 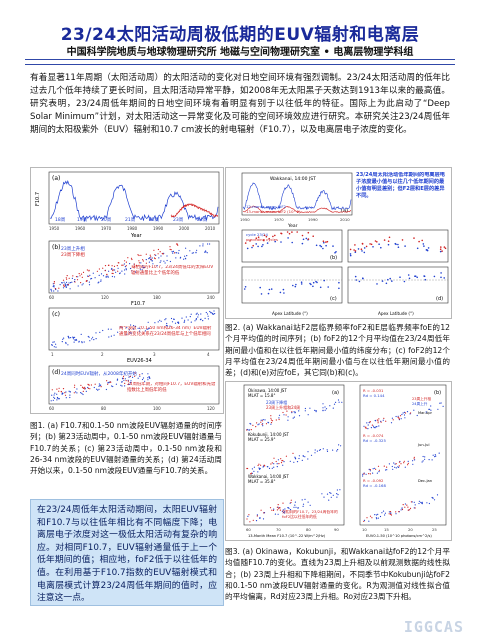 What do you see at coordinates (136, 236) in the screenshot?
I see `panel-a-xlabel: Year` at bounding box center [136, 236].